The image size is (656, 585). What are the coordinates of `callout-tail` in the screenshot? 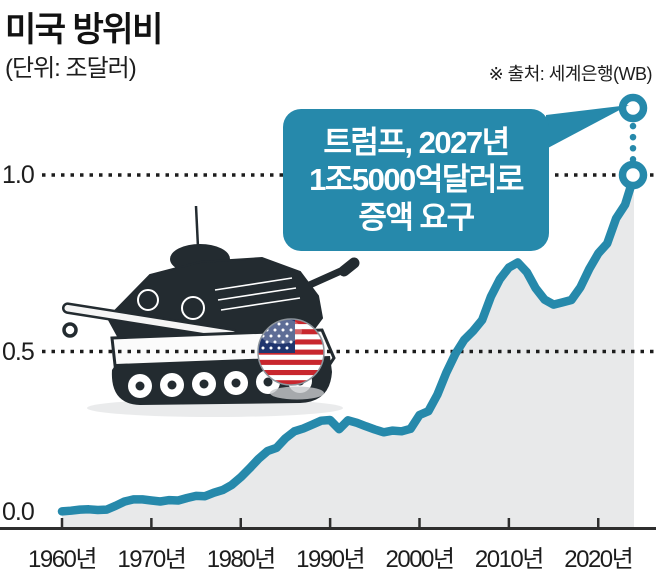 It's located at (587, 127).